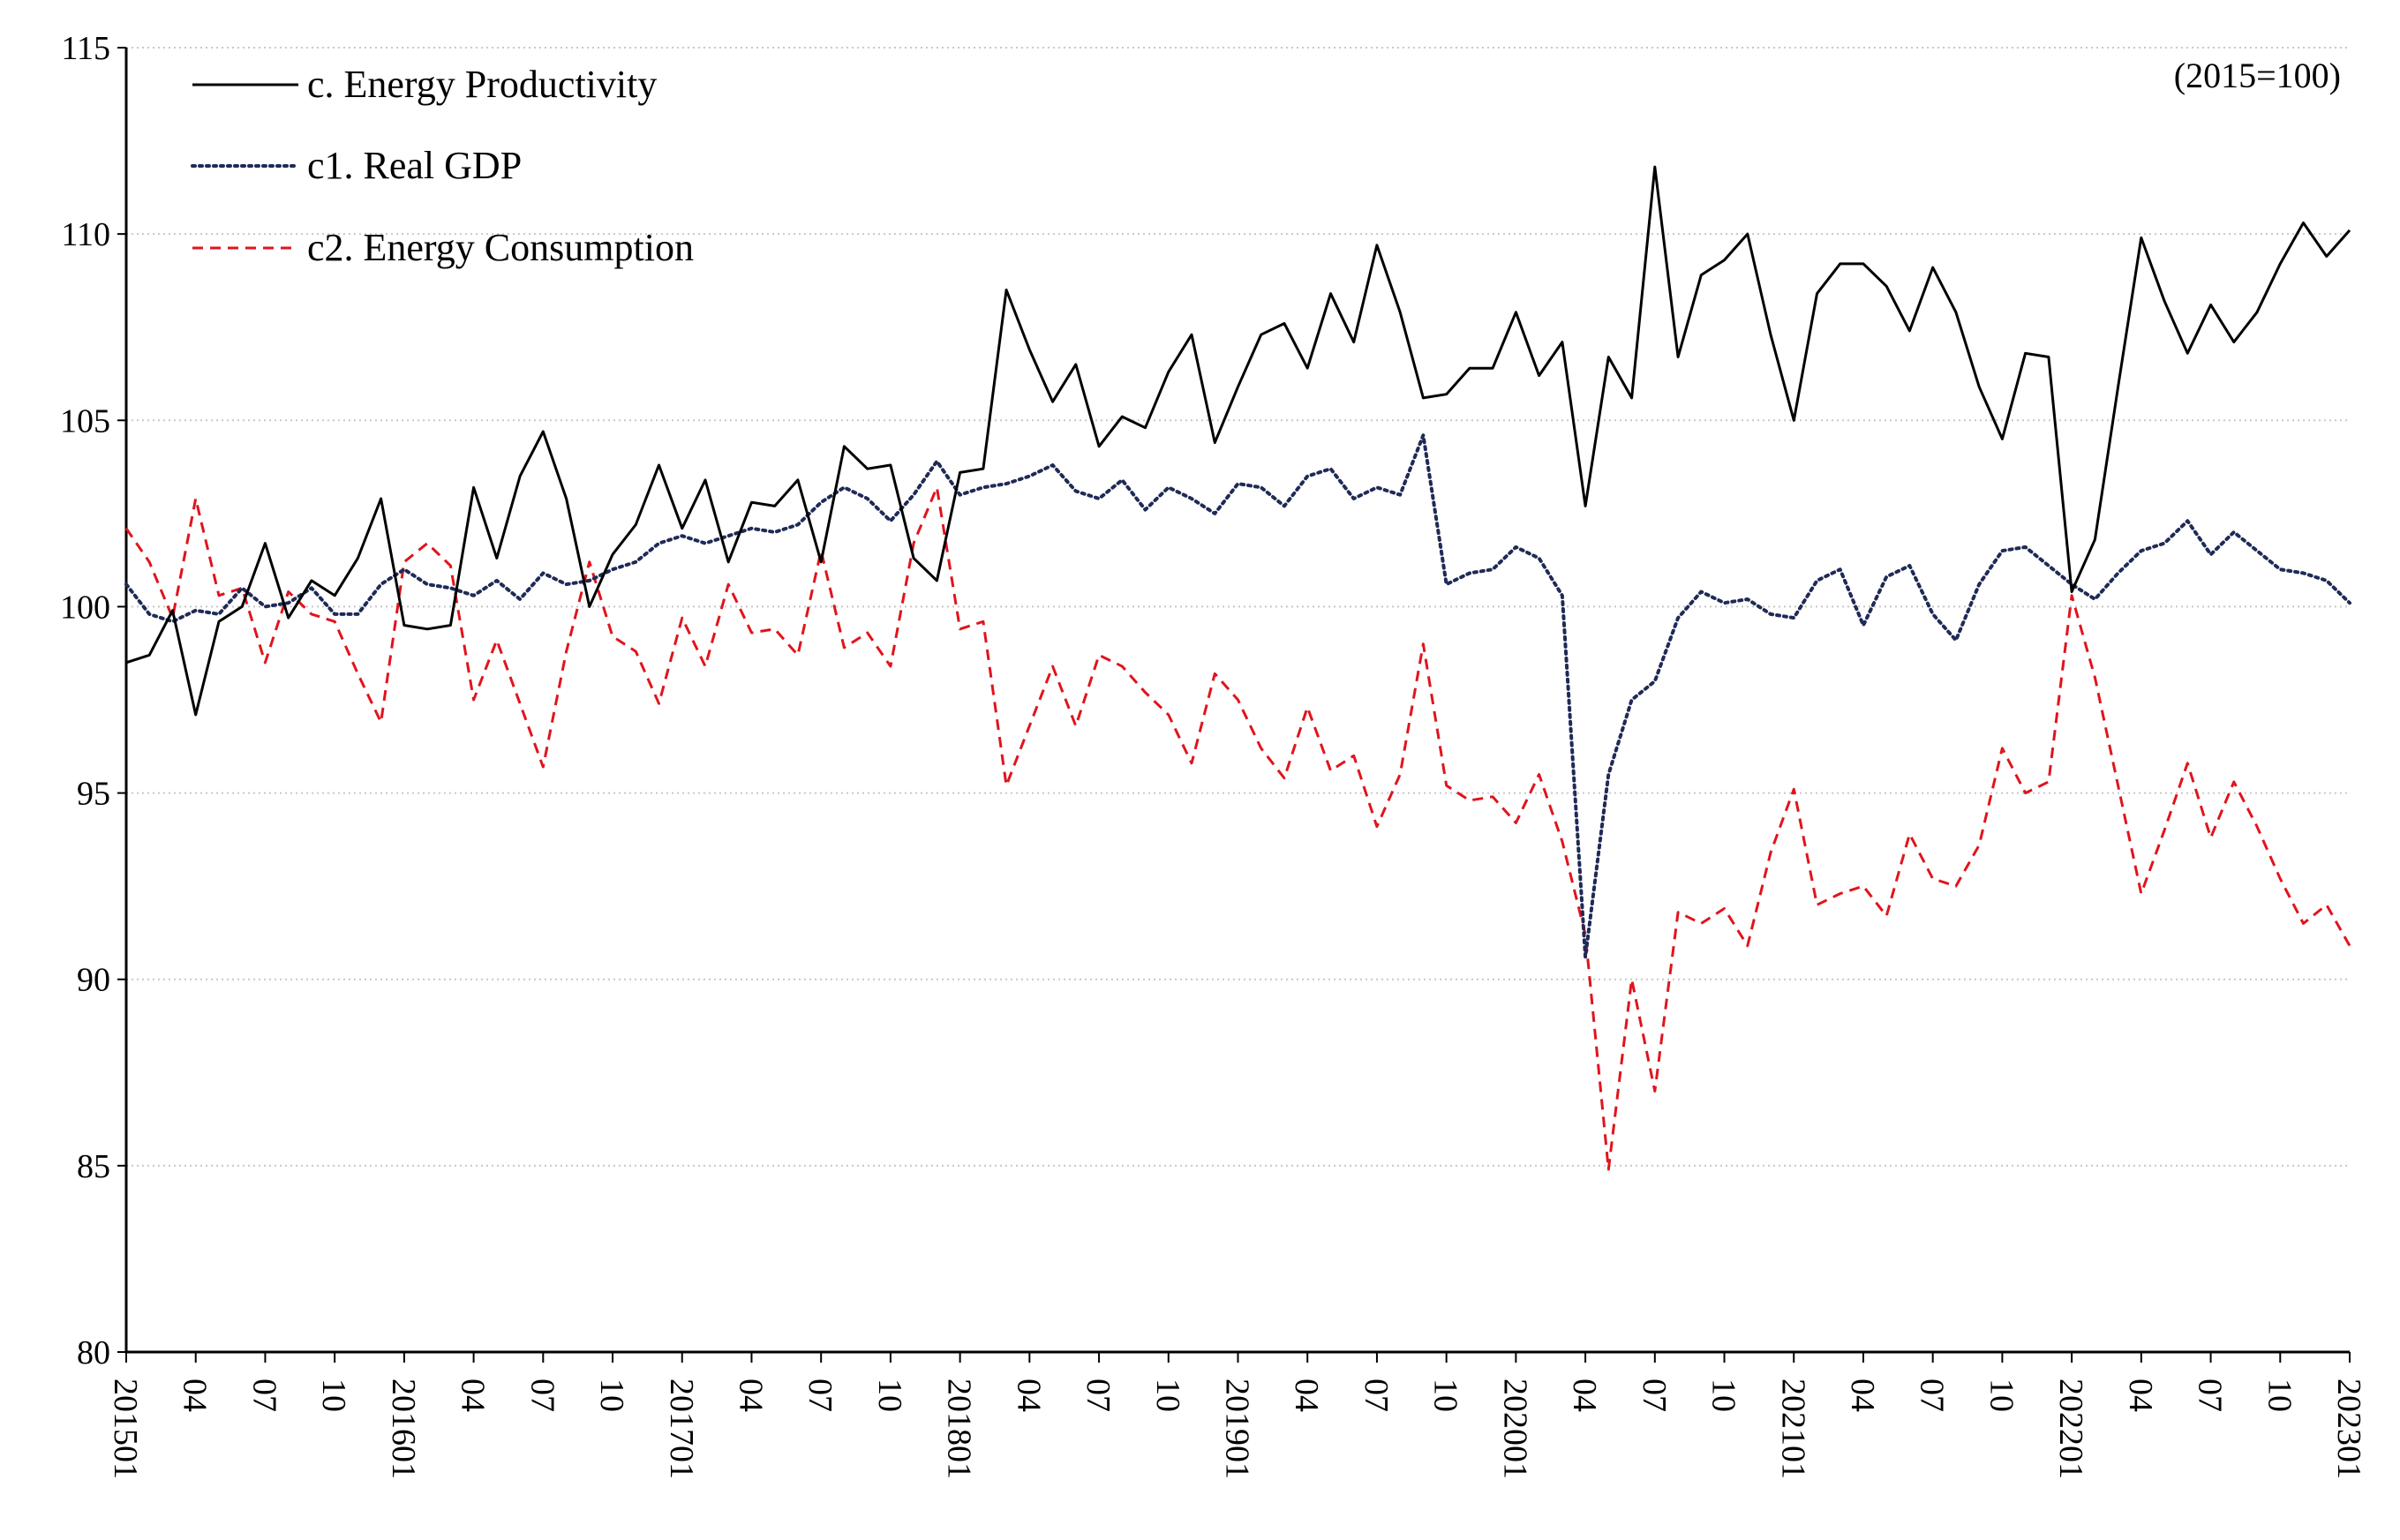  Describe the element at coordinates (2348, 1428) in the screenshot. I see `x-tick-label: 202301` at that location.